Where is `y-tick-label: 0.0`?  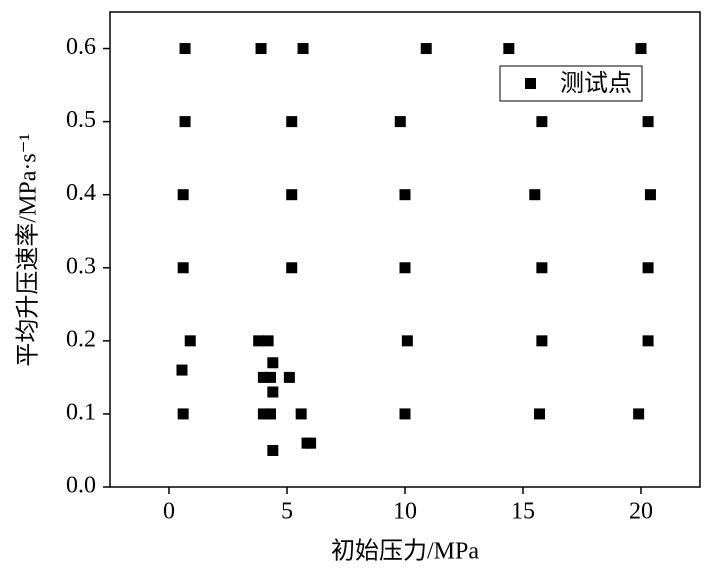
y-tick-label: 0.0 is located at coordinates (81, 486).